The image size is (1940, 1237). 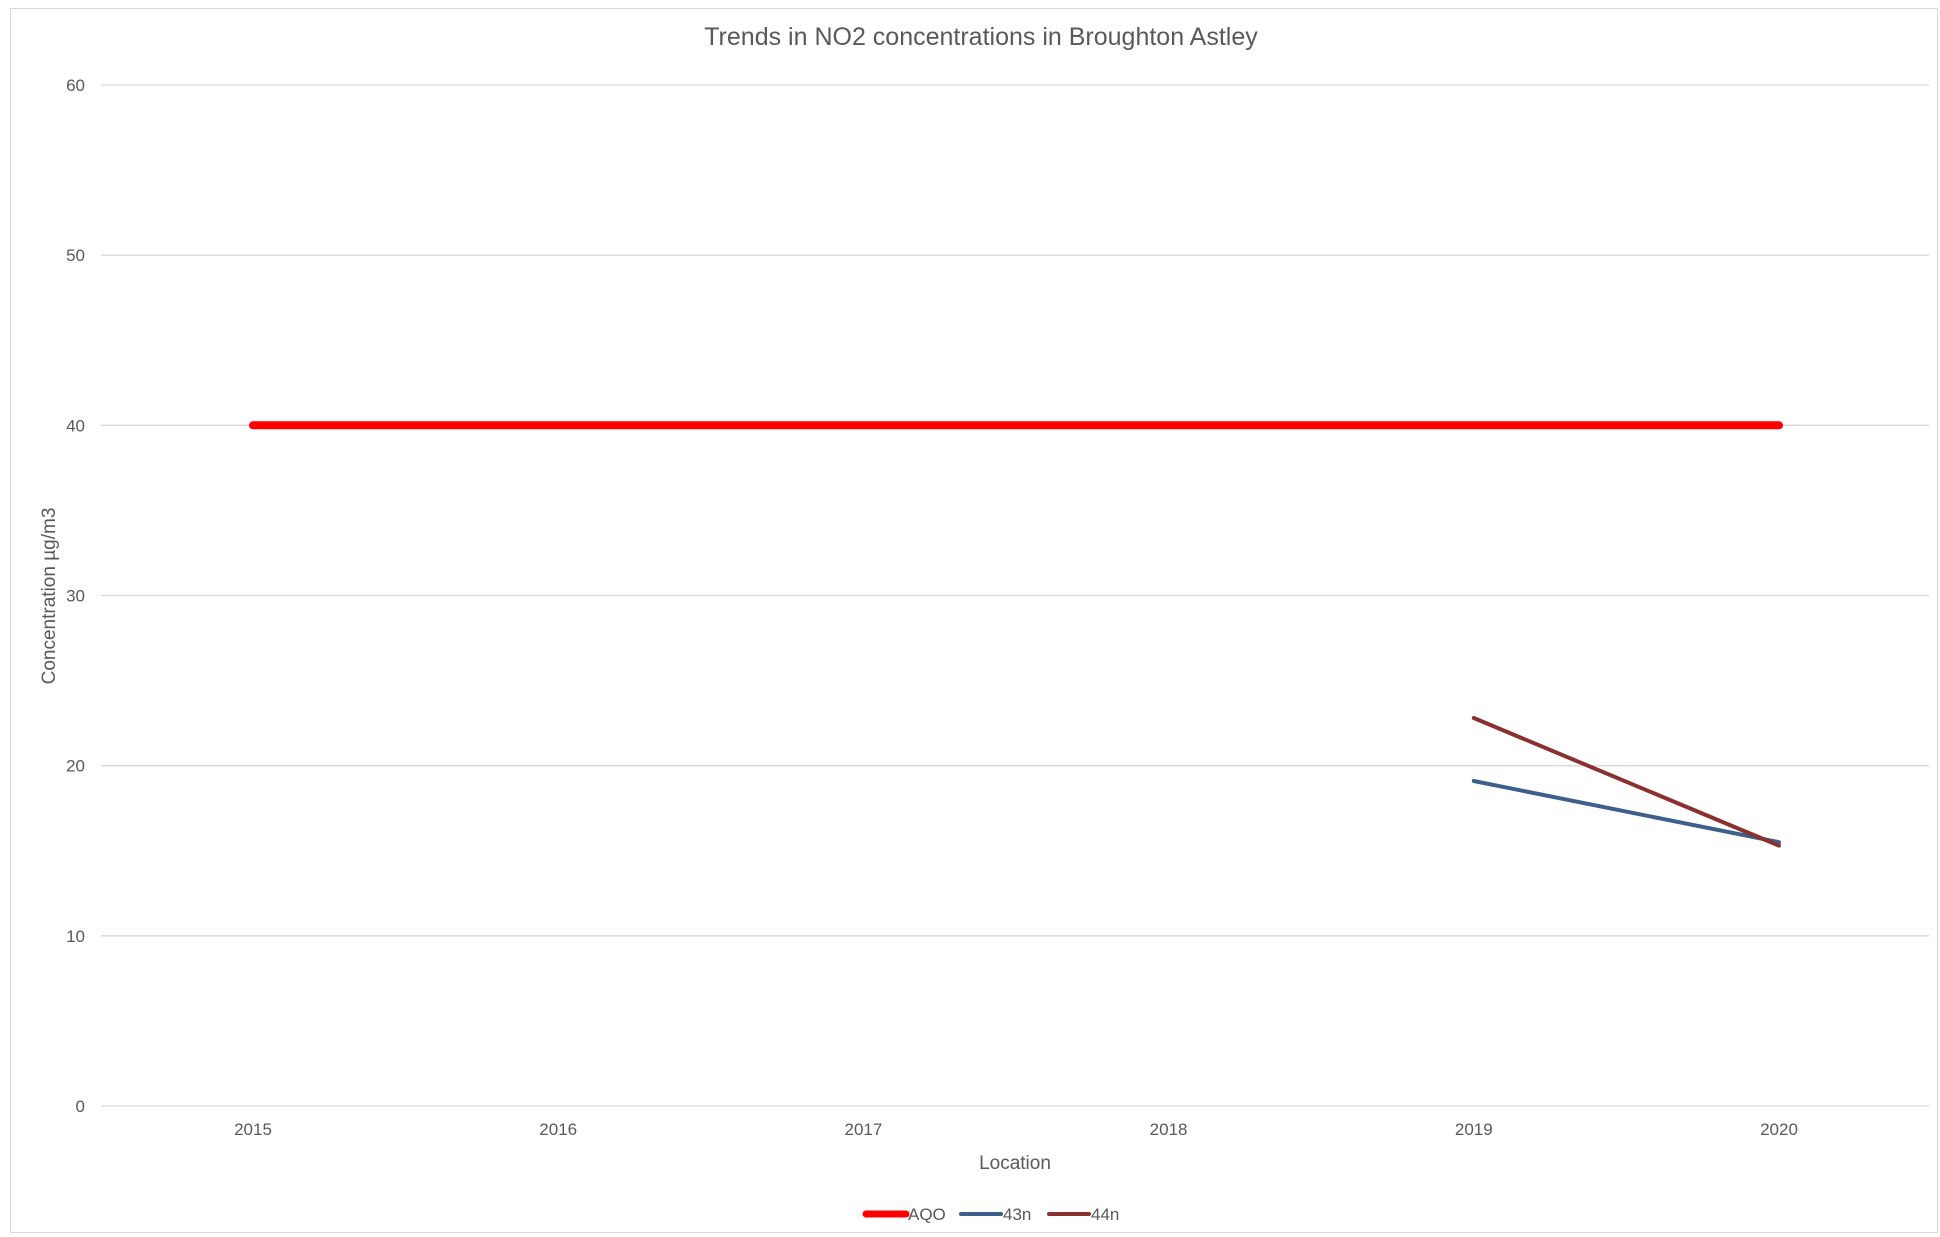 What do you see at coordinates (75, 85) in the screenshot?
I see `y-tick-label: 60` at bounding box center [75, 85].